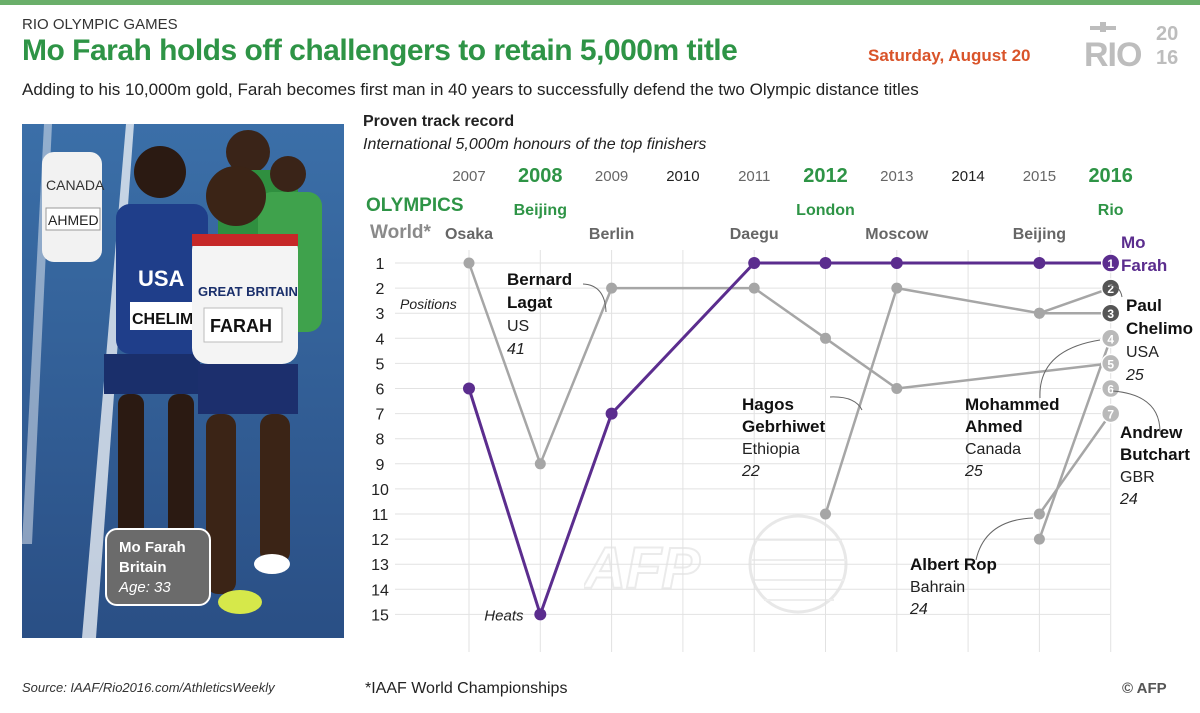 This screenshot has width=1200, height=713. Describe the element at coordinates (611, 176) in the screenshot. I see `year-label-2009: 2009` at that location.